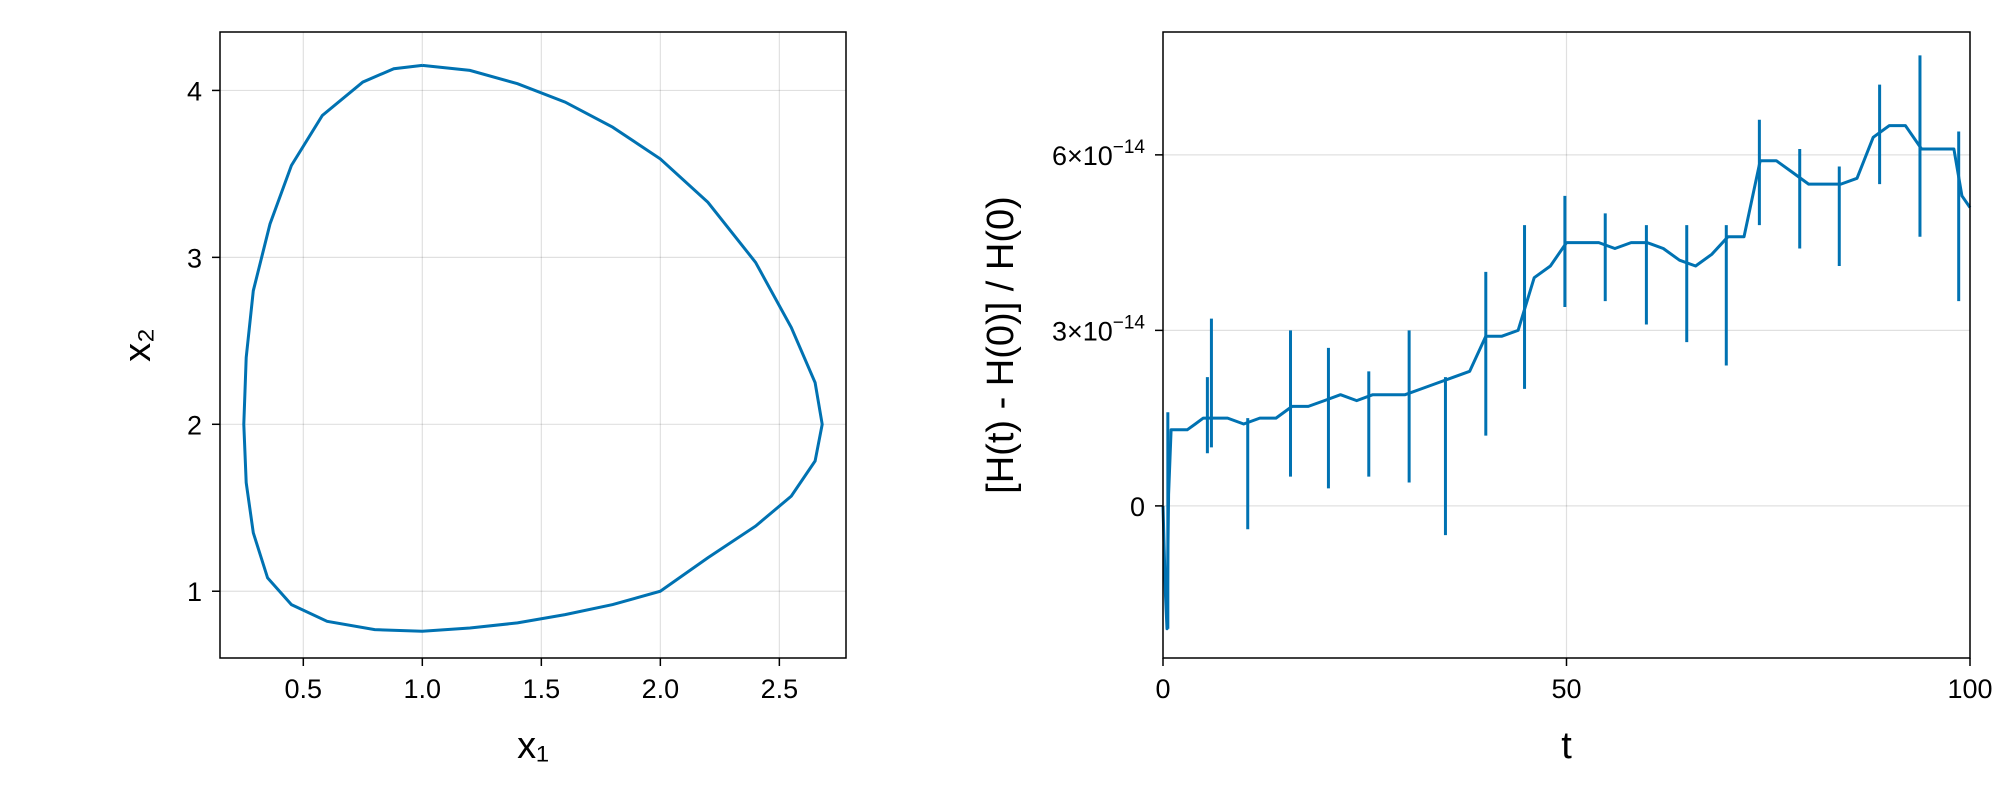 The height and width of the screenshot is (800, 2000). What do you see at coordinates (138, 345) in the screenshot?
I see `phase-portrait-y-axis-label: x₂` at bounding box center [138, 345].